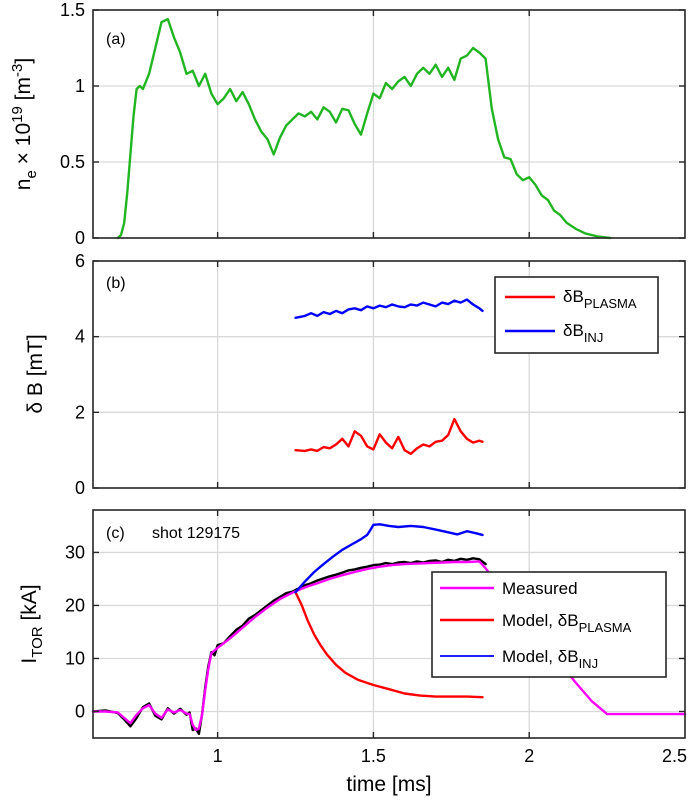  What do you see at coordinates (75, 552) in the screenshot?
I see `panel-c-ytick-label: 30` at bounding box center [75, 552].